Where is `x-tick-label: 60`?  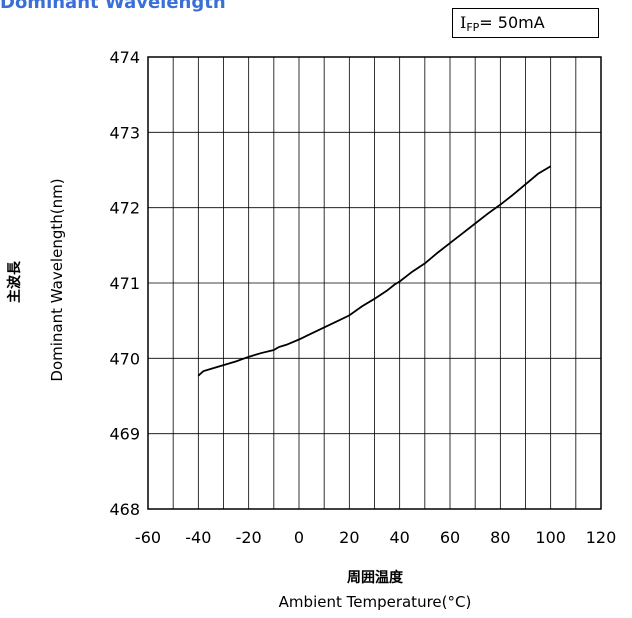
x-tick-label: 60 is located at coordinates (450, 537).